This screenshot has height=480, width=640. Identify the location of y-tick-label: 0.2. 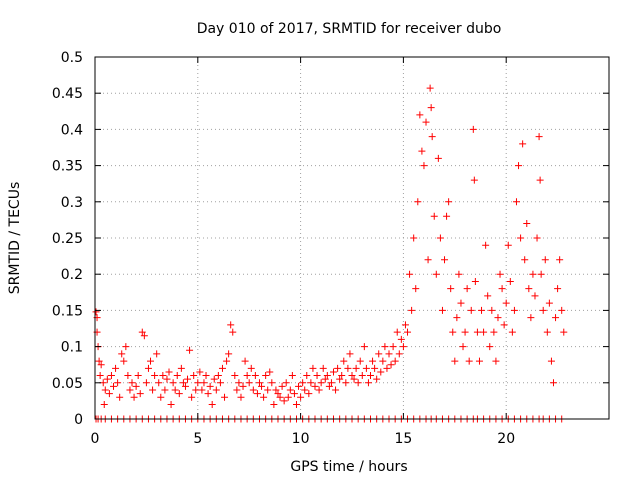
(72, 275).